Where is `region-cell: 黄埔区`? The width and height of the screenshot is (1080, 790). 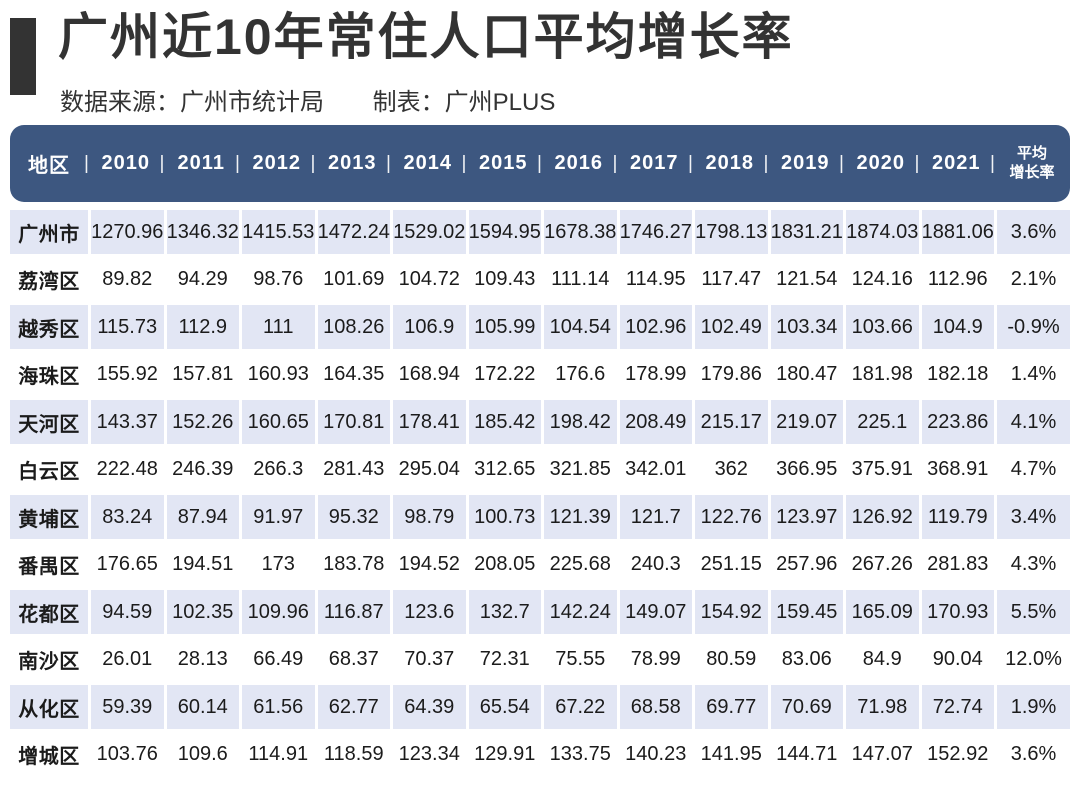
region-cell: 黄埔区 is located at coordinates (49, 517).